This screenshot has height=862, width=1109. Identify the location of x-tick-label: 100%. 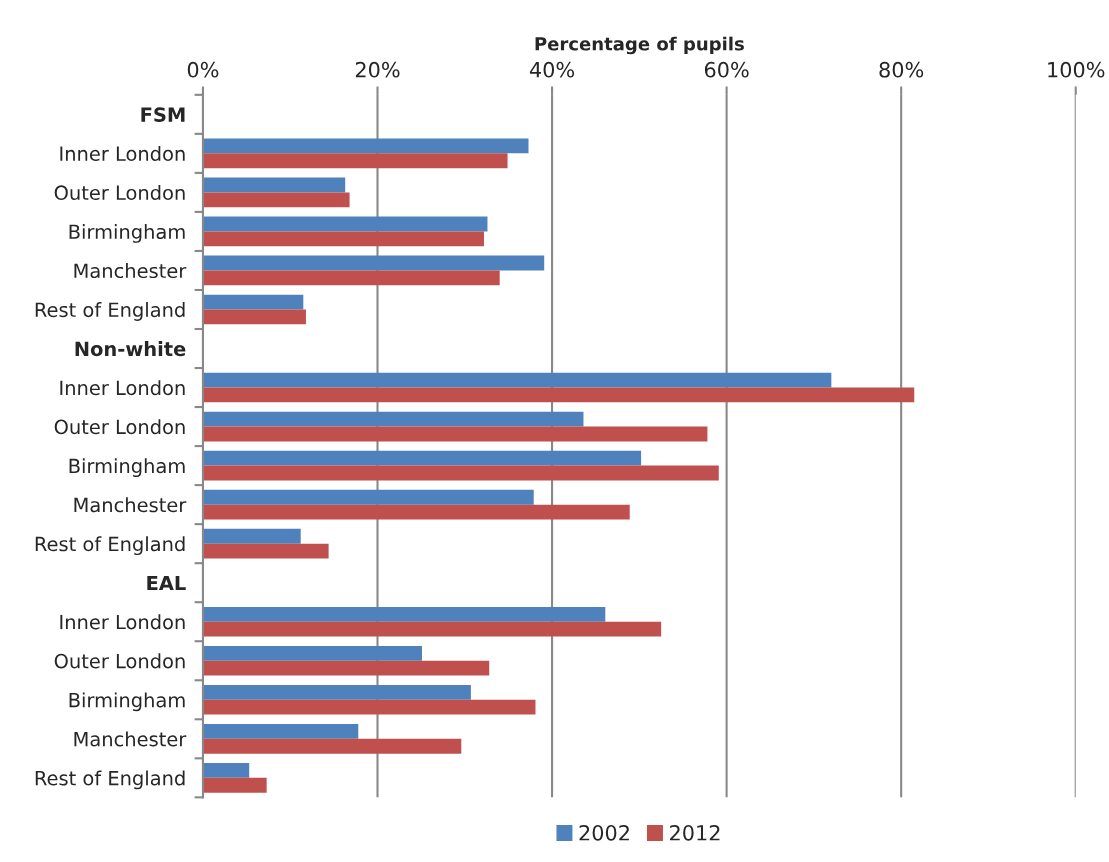
(1076, 69).